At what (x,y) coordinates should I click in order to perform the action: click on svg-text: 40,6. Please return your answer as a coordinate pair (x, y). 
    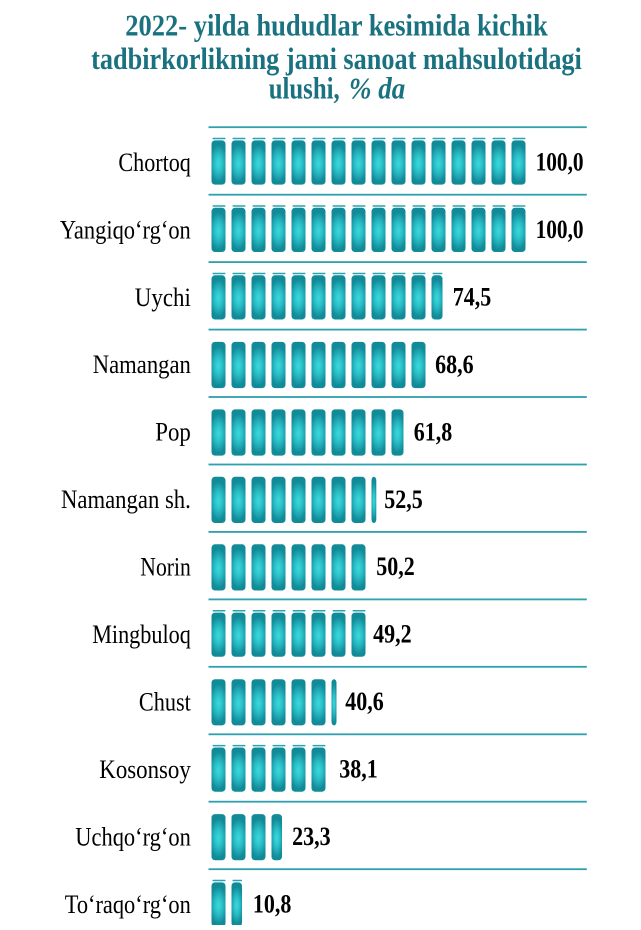
    Looking at the image, I should click on (364, 702).